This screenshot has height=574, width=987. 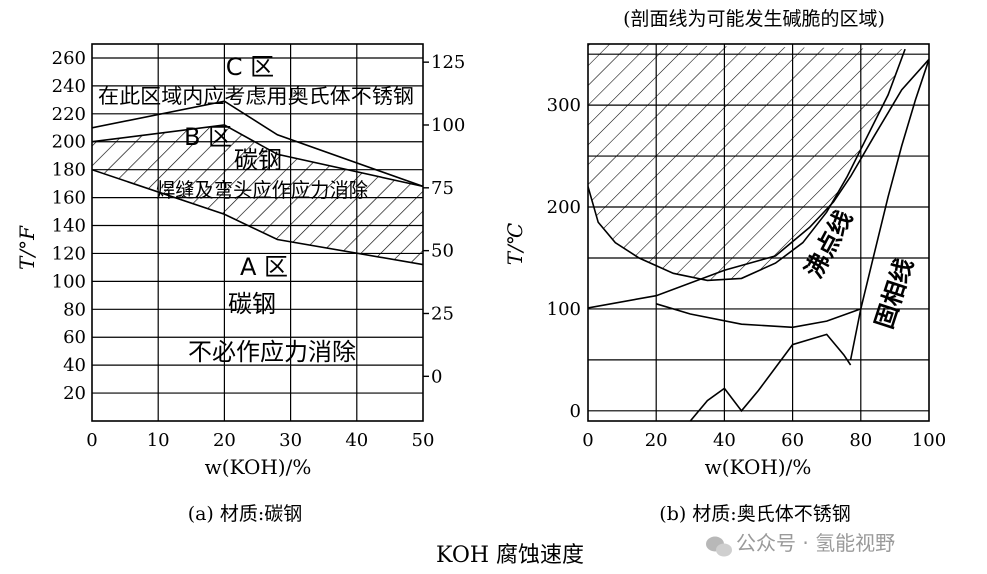 What do you see at coordinates (770, 377) in the screenshot?
I see `panel-b-ice-curve` at bounding box center [770, 377].